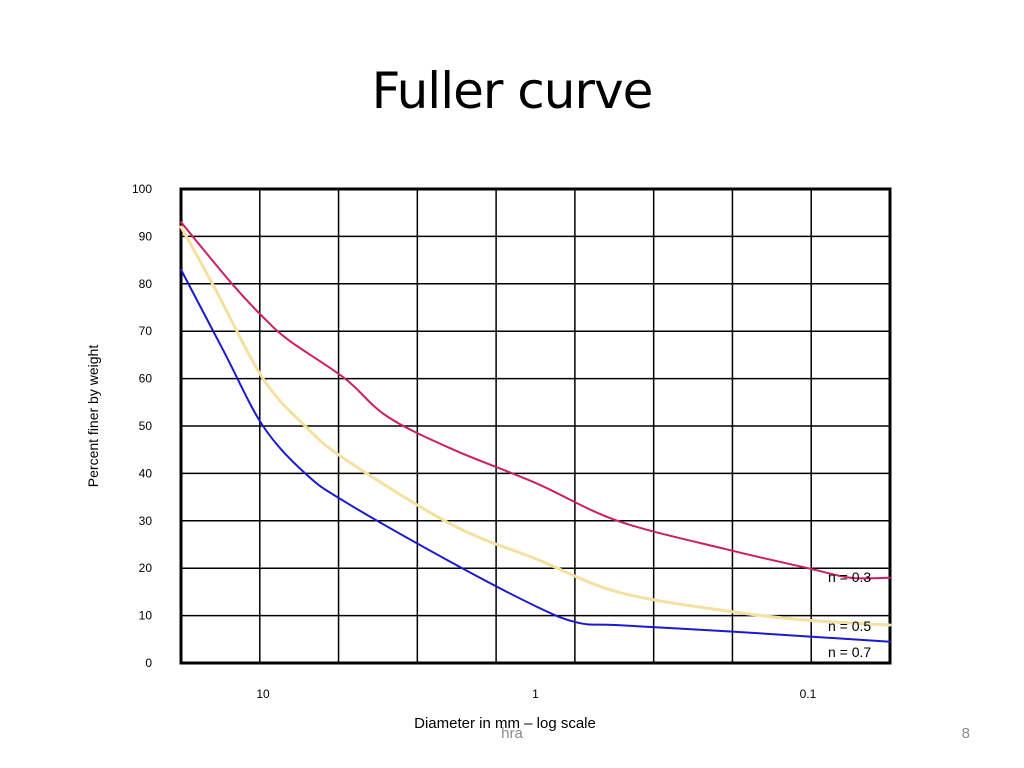  I want to click on y-tick-label: 40, so click(146, 473).